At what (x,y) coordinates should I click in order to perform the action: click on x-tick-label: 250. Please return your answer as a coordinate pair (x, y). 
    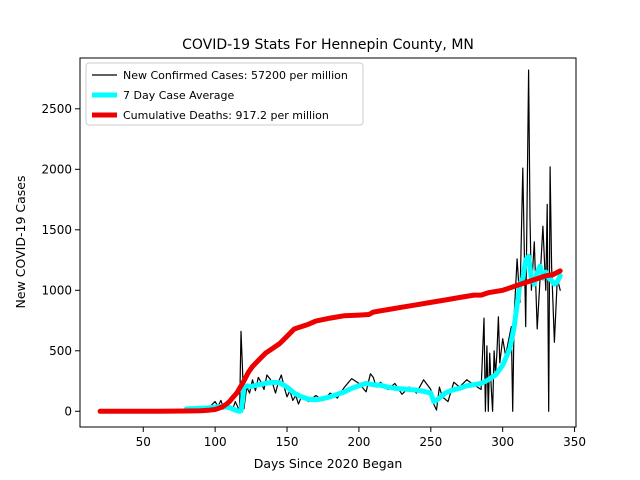
    Looking at the image, I should click on (430, 442).